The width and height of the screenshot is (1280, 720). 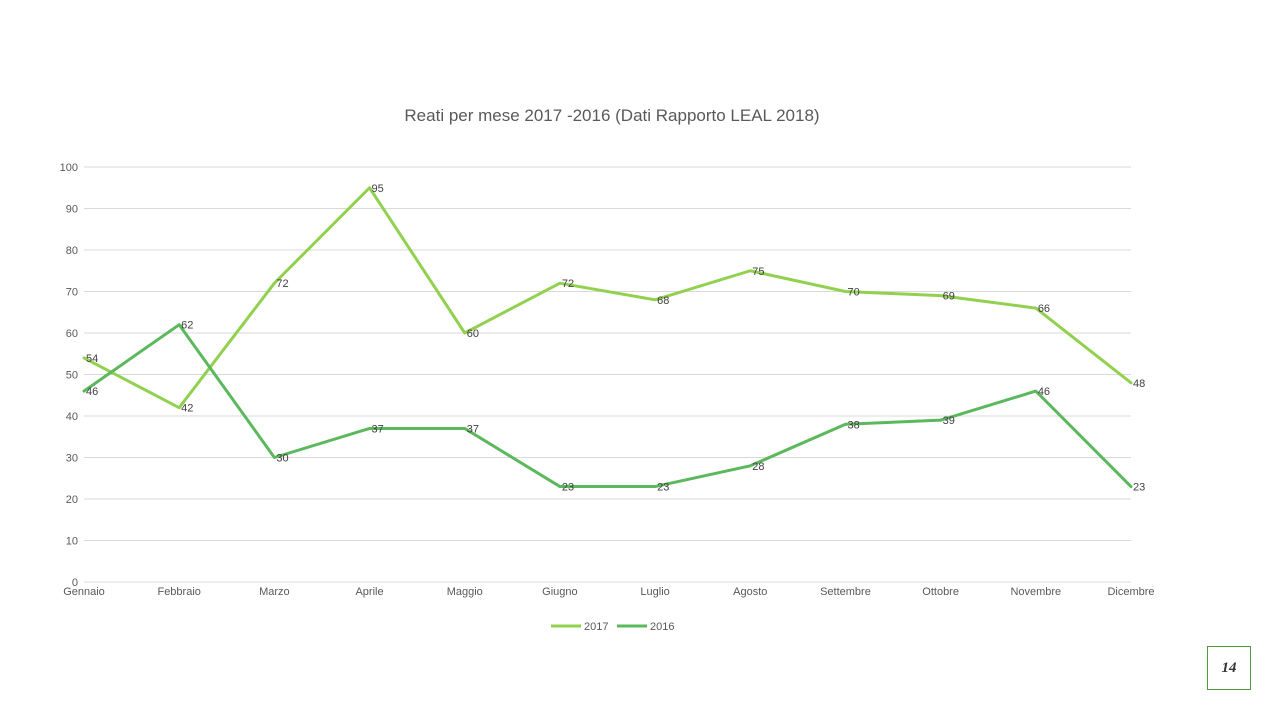 What do you see at coordinates (72, 542) in the screenshot?
I see `y-tick-label: 10` at bounding box center [72, 542].